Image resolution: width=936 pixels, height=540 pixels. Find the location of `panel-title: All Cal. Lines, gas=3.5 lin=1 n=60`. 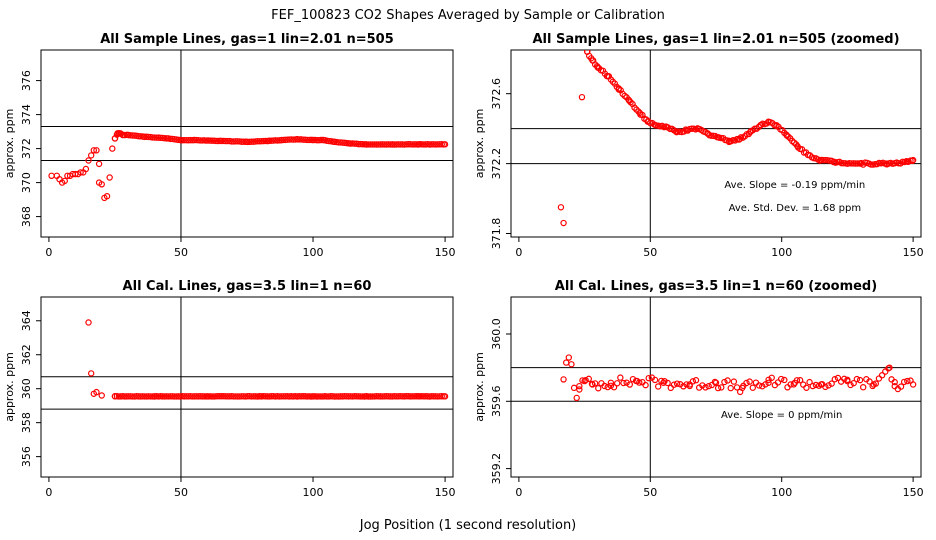

panel-title: All Cal. Lines, gas=3.5 lin=1 n=60 is located at coordinates (247, 286).